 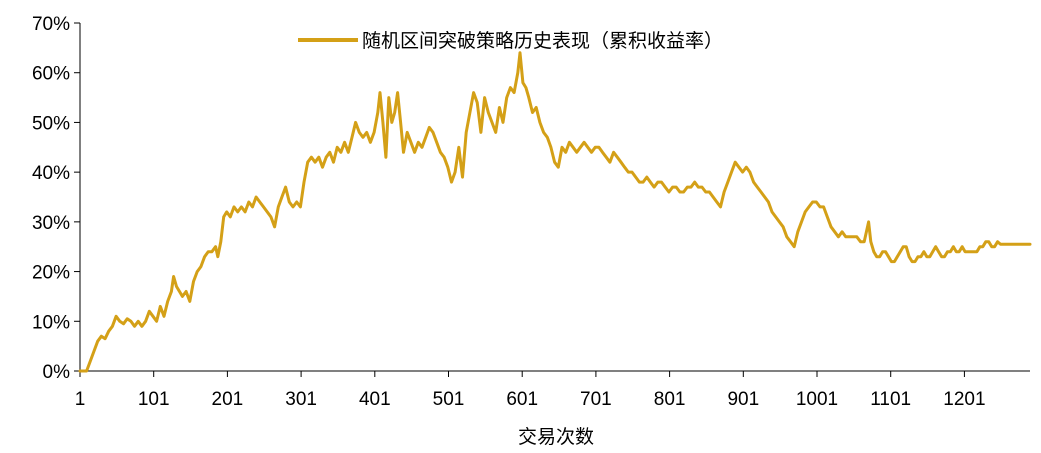 I want to click on y-tick-label: 60%, so click(x=51, y=74).